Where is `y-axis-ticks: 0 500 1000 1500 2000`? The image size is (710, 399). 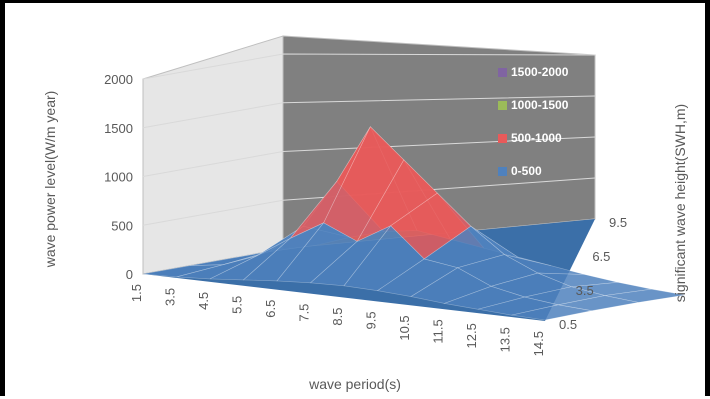
y-axis-ticks: 0 500 1000 1500 2000 is located at coordinates (118, 177).